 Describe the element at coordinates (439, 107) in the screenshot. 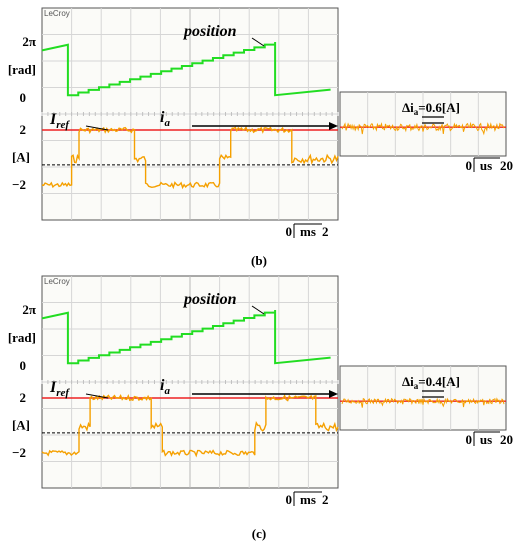

I see `delta-ia-value: =0.6[A]` at that location.